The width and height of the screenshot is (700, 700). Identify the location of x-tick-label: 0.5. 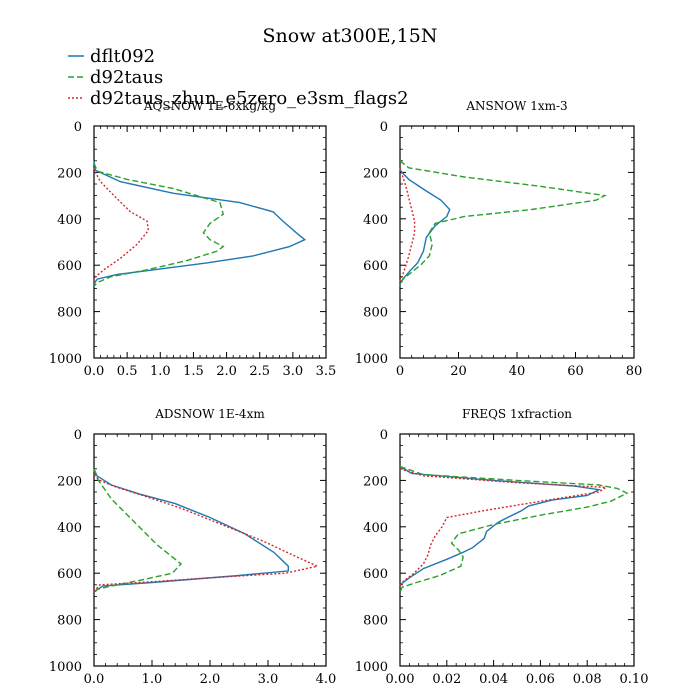
(127, 371).